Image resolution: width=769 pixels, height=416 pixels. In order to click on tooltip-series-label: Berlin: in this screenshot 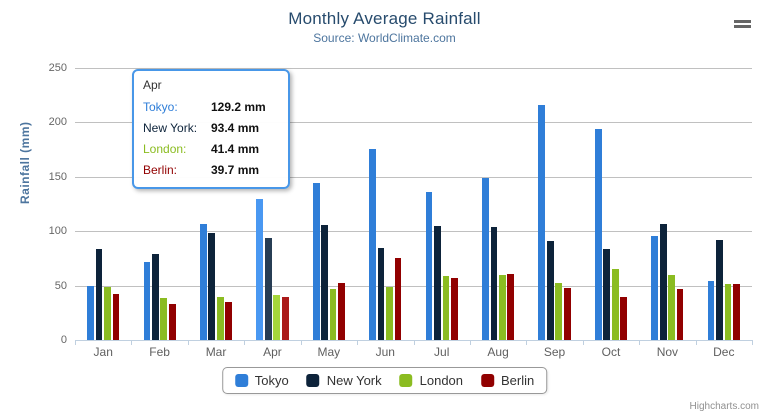, I will do `click(160, 170)`.